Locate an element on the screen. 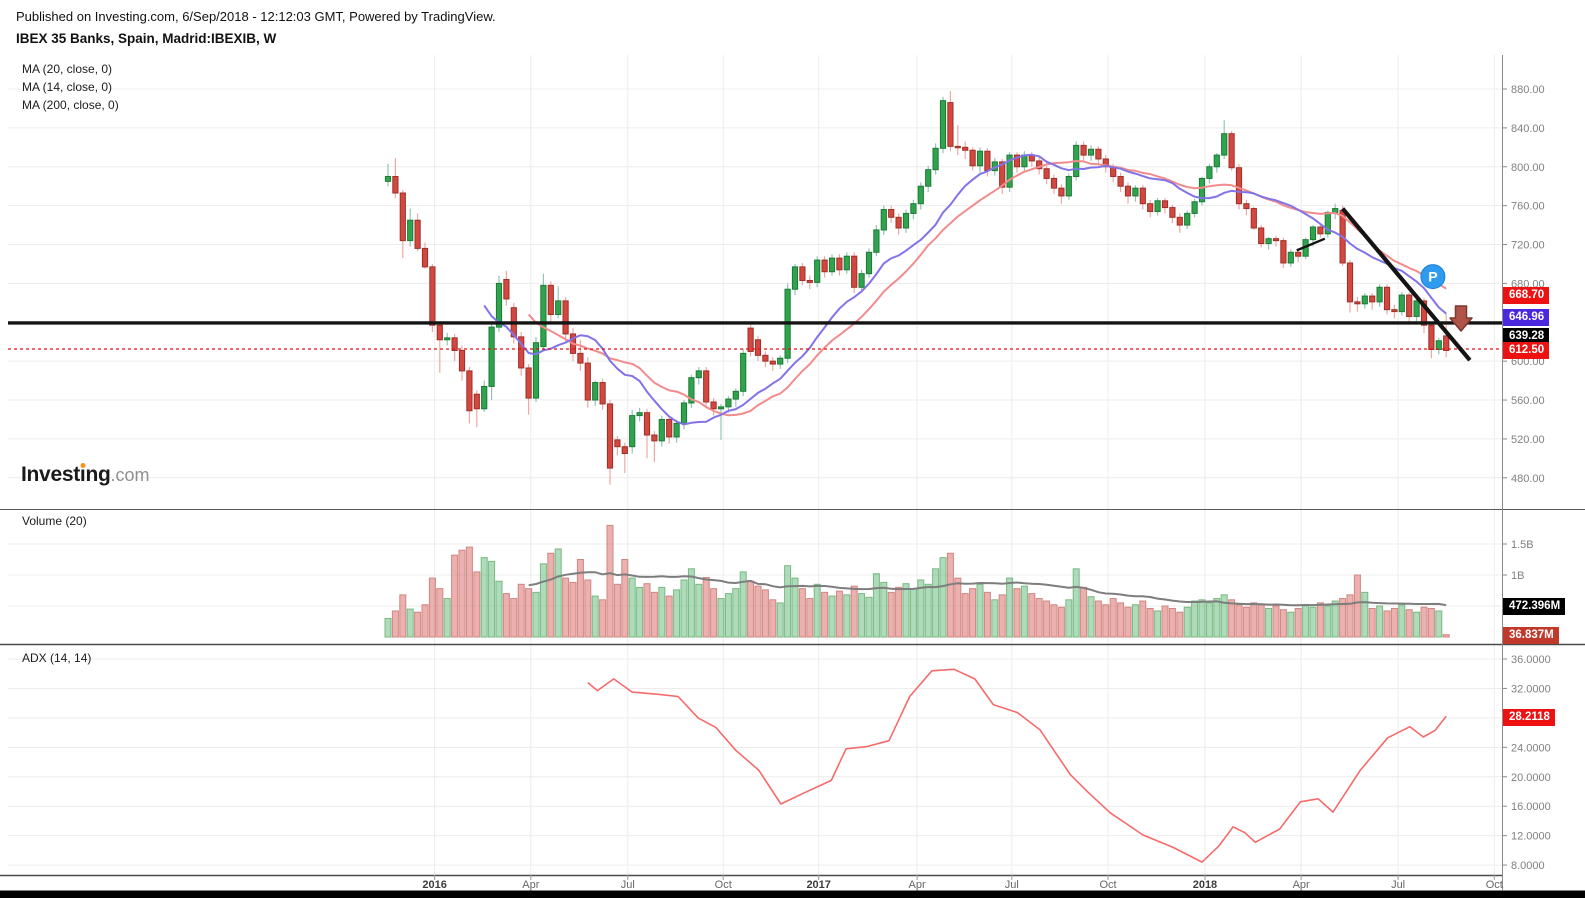  axis-label: 24.0000 is located at coordinates (1531, 748).